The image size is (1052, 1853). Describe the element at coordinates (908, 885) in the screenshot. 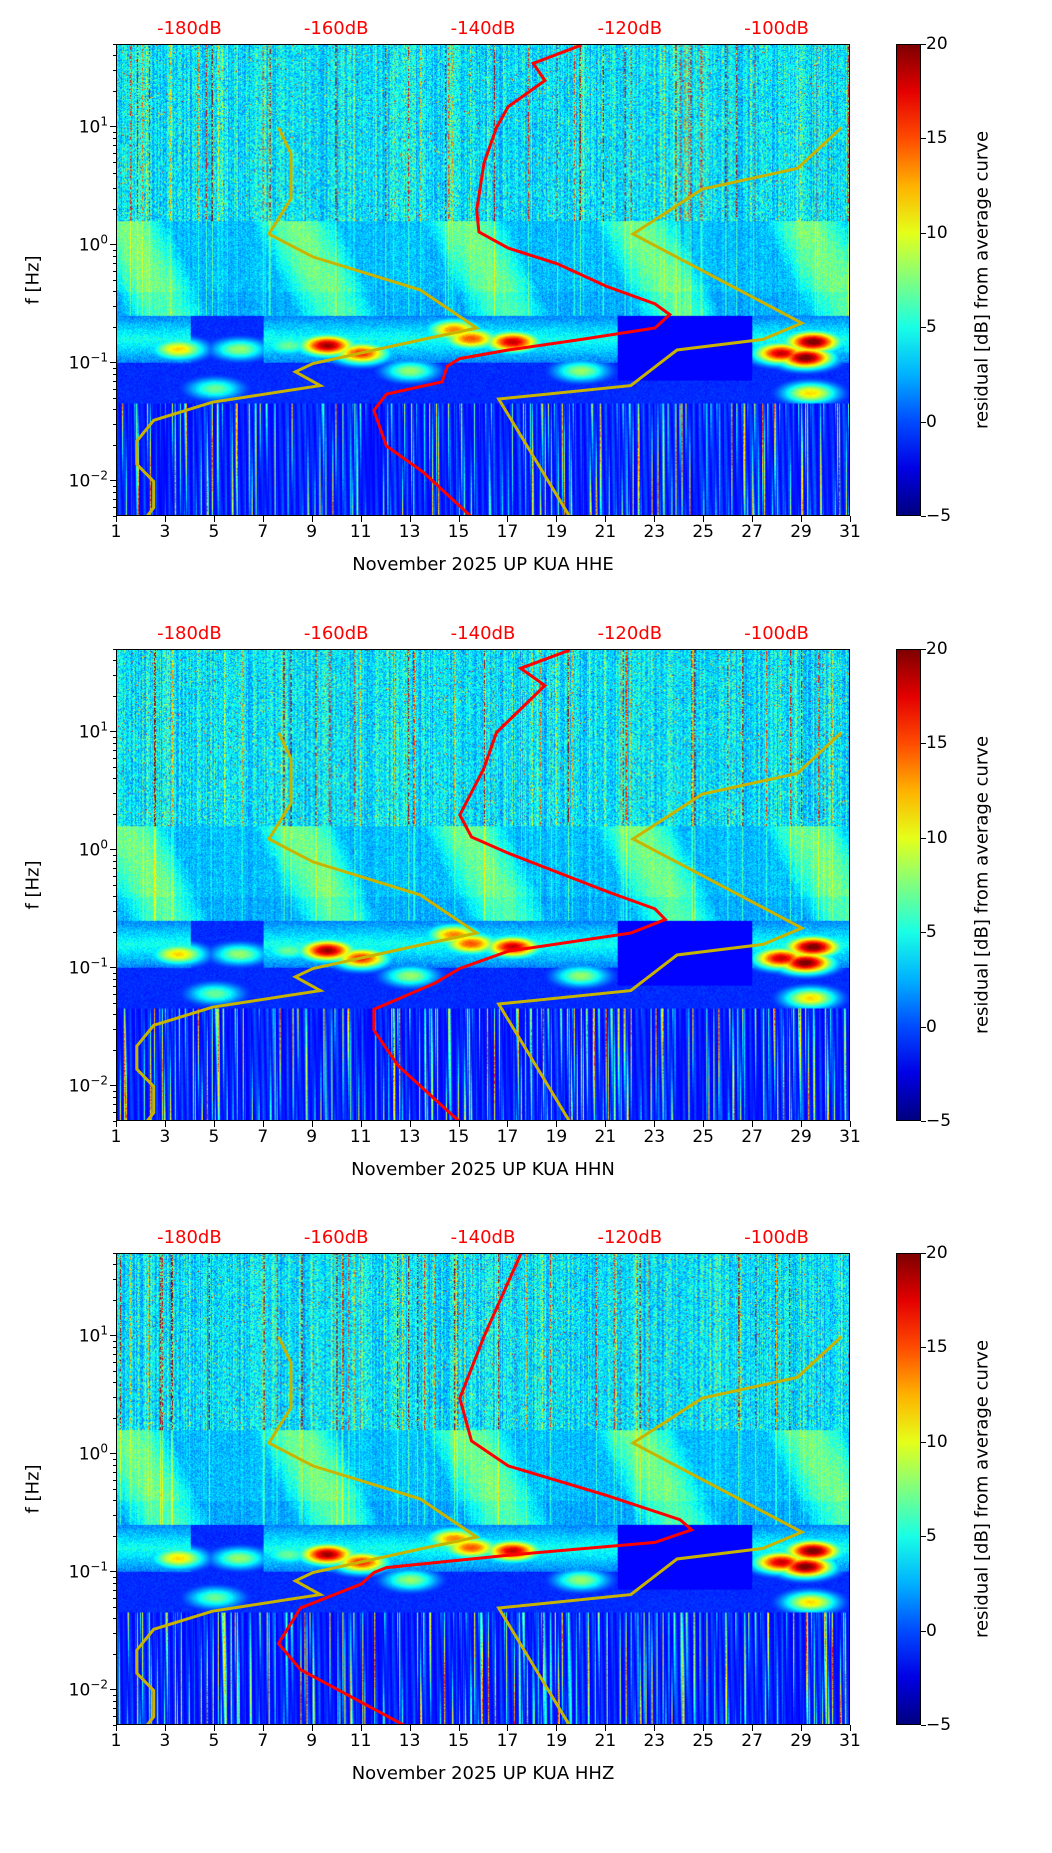

I see `colorbar` at that location.